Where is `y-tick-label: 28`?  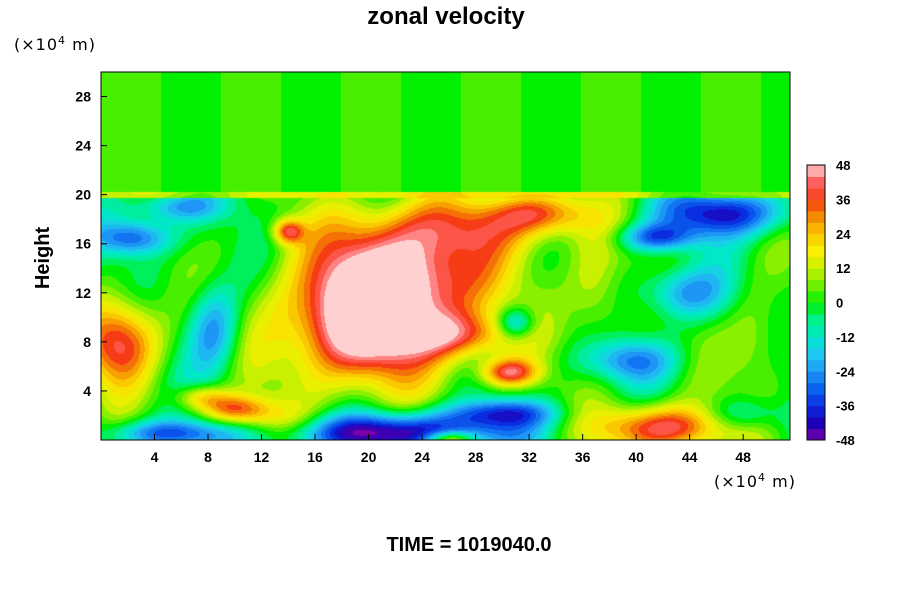 y-tick-label: 28 is located at coordinates (83, 97).